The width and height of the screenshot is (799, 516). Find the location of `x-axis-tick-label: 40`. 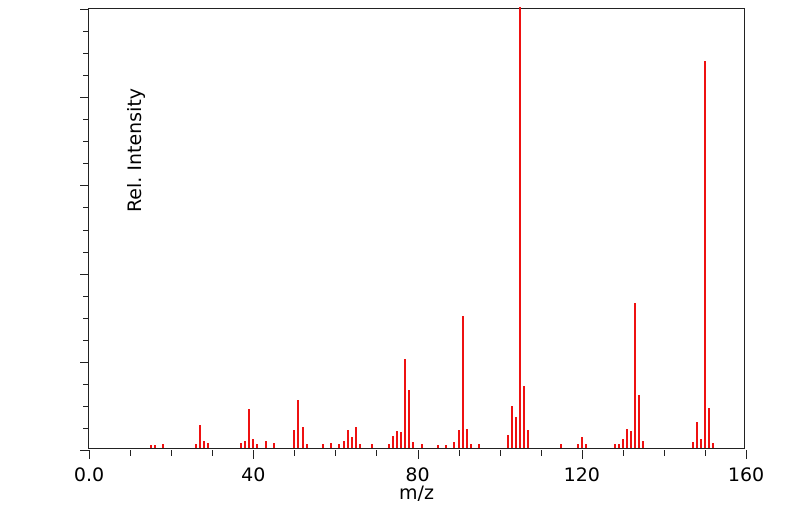

x-axis-tick-label: 40 is located at coordinates (253, 475).